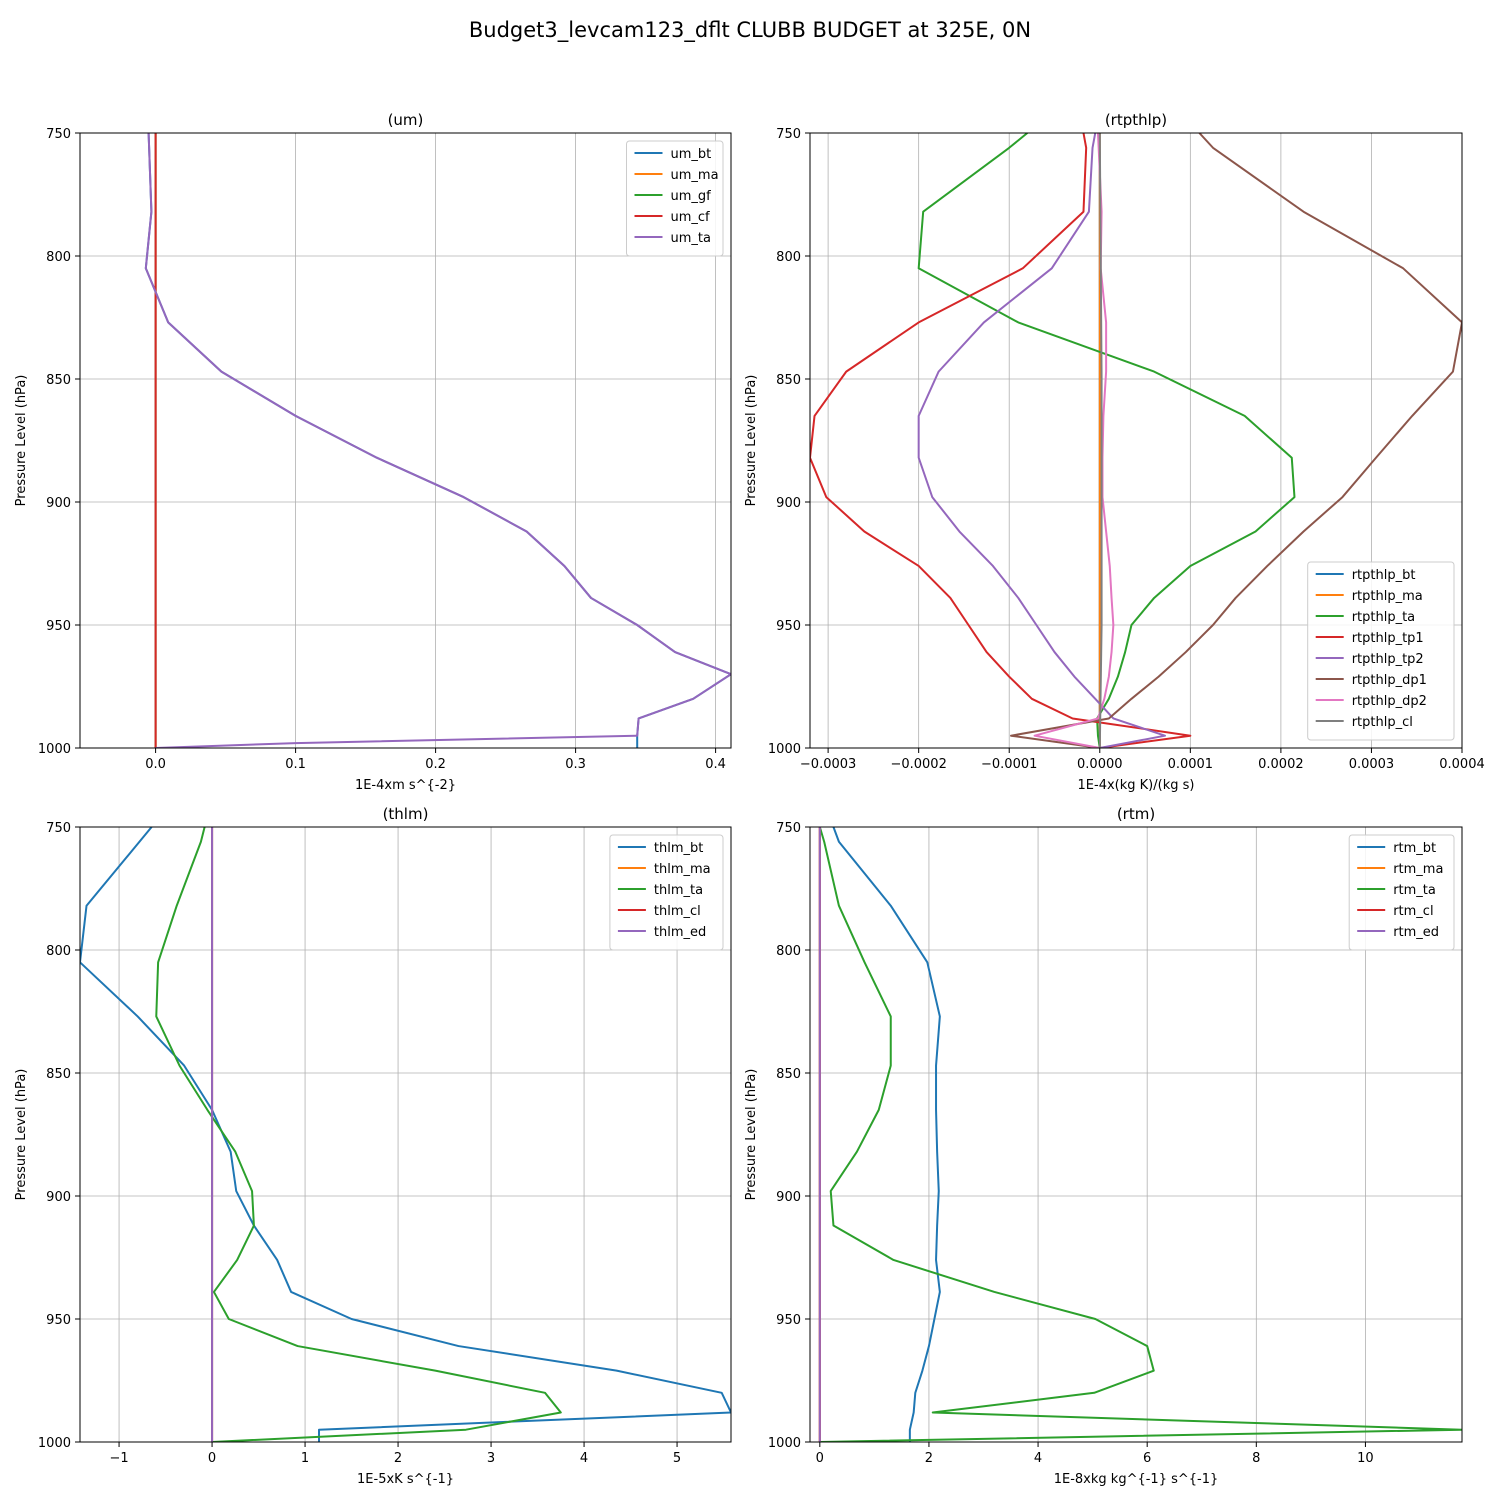  Describe the element at coordinates (1418, 869) in the screenshot. I see `legend-label: rtm_ma` at that location.